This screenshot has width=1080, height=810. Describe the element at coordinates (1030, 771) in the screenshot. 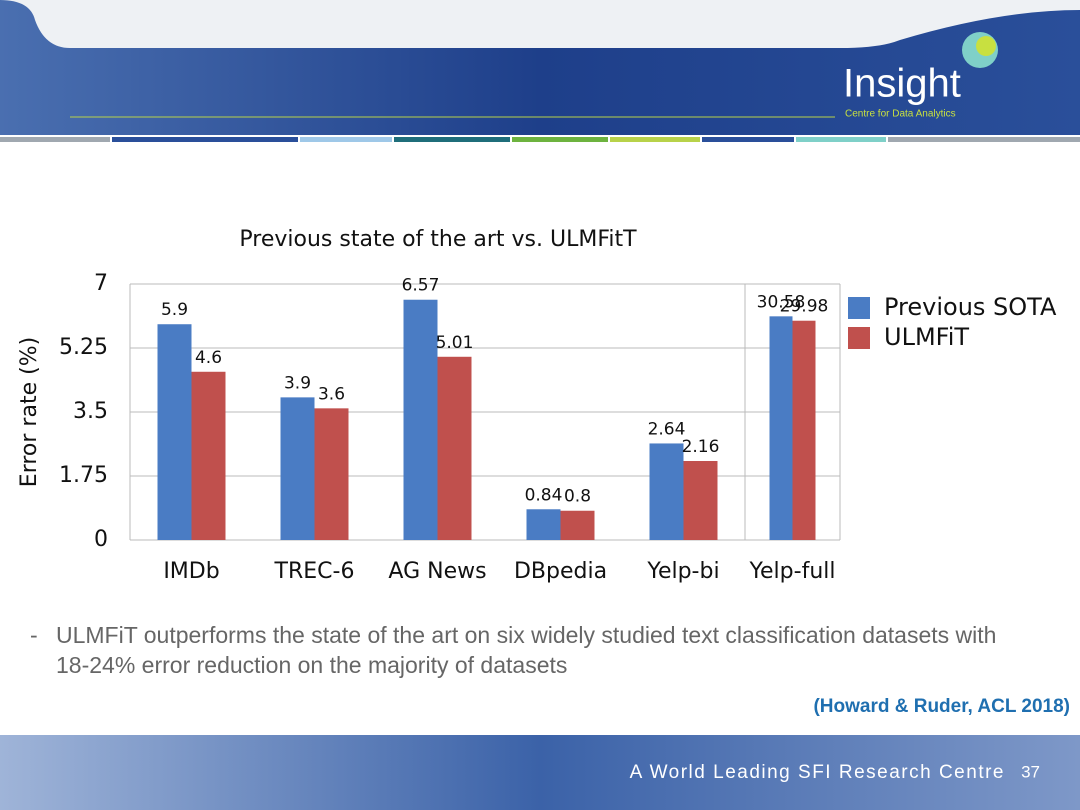

I see `page-number: 37` at that location.